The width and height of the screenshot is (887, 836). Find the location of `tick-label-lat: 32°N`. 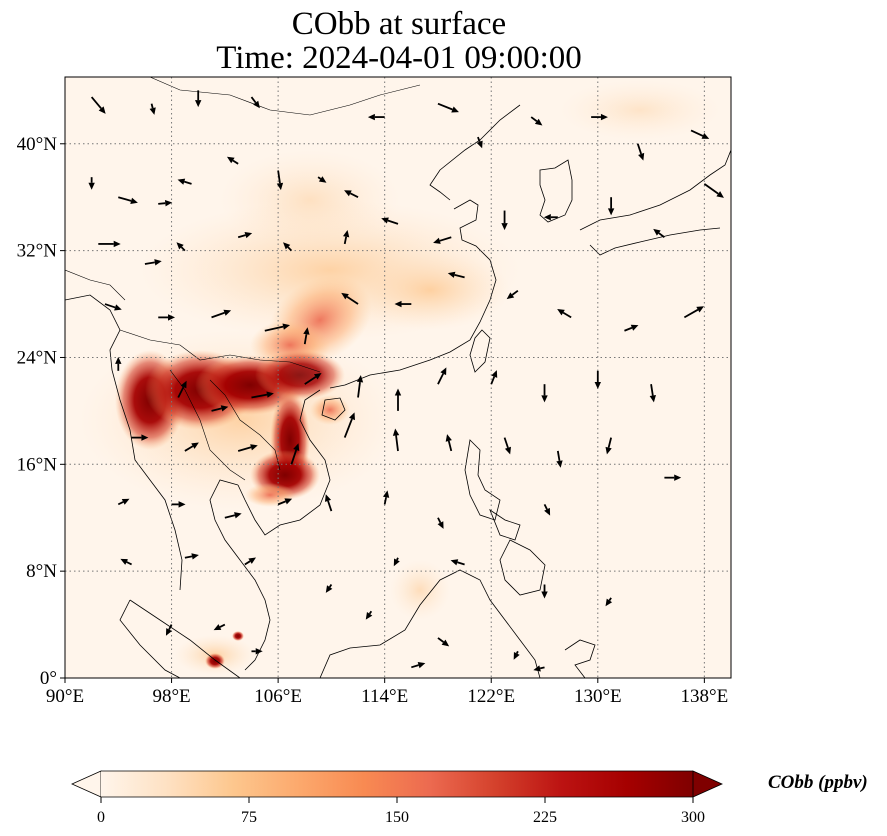

tick-label-lat: 32°N is located at coordinates (37, 251).